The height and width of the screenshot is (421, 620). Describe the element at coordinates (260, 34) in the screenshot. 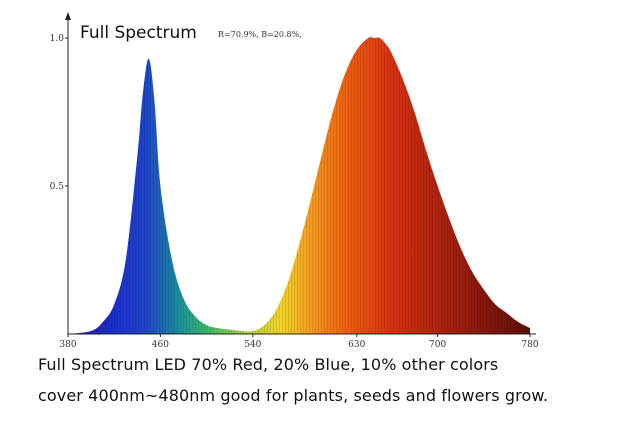

I see `chart-annotation: R=70.9%, B=20.8%,` at that location.